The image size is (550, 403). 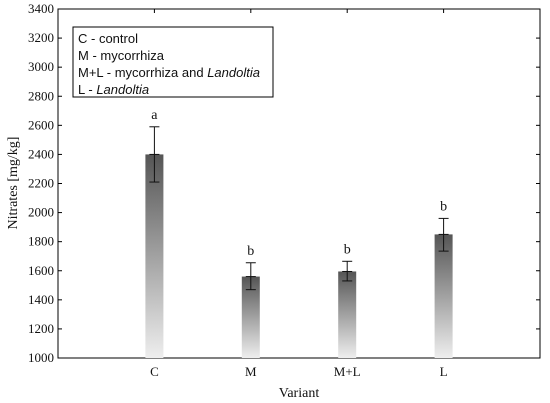 What do you see at coordinates (41, 357) in the screenshot?
I see `y-tick-label: 1000` at bounding box center [41, 357].